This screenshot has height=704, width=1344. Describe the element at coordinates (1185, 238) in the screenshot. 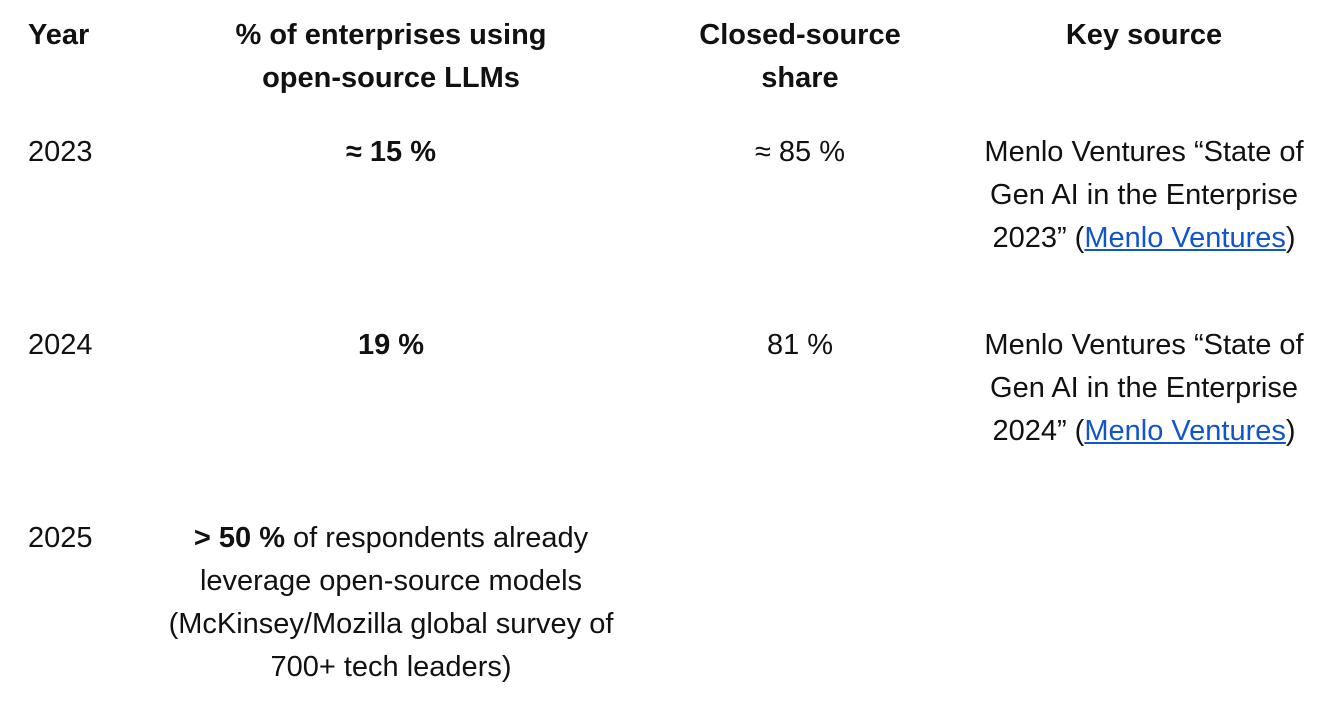

I see `menlo-ventures-link-2023: Menlo Ventures` at that location.